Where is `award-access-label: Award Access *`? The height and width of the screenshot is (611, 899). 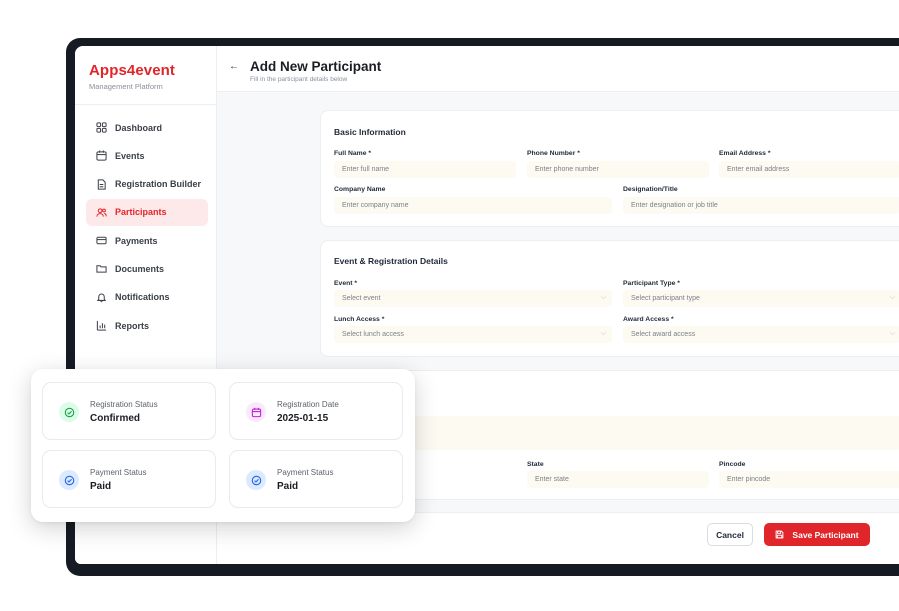 award-access-label: Award Access * is located at coordinates (648, 319).